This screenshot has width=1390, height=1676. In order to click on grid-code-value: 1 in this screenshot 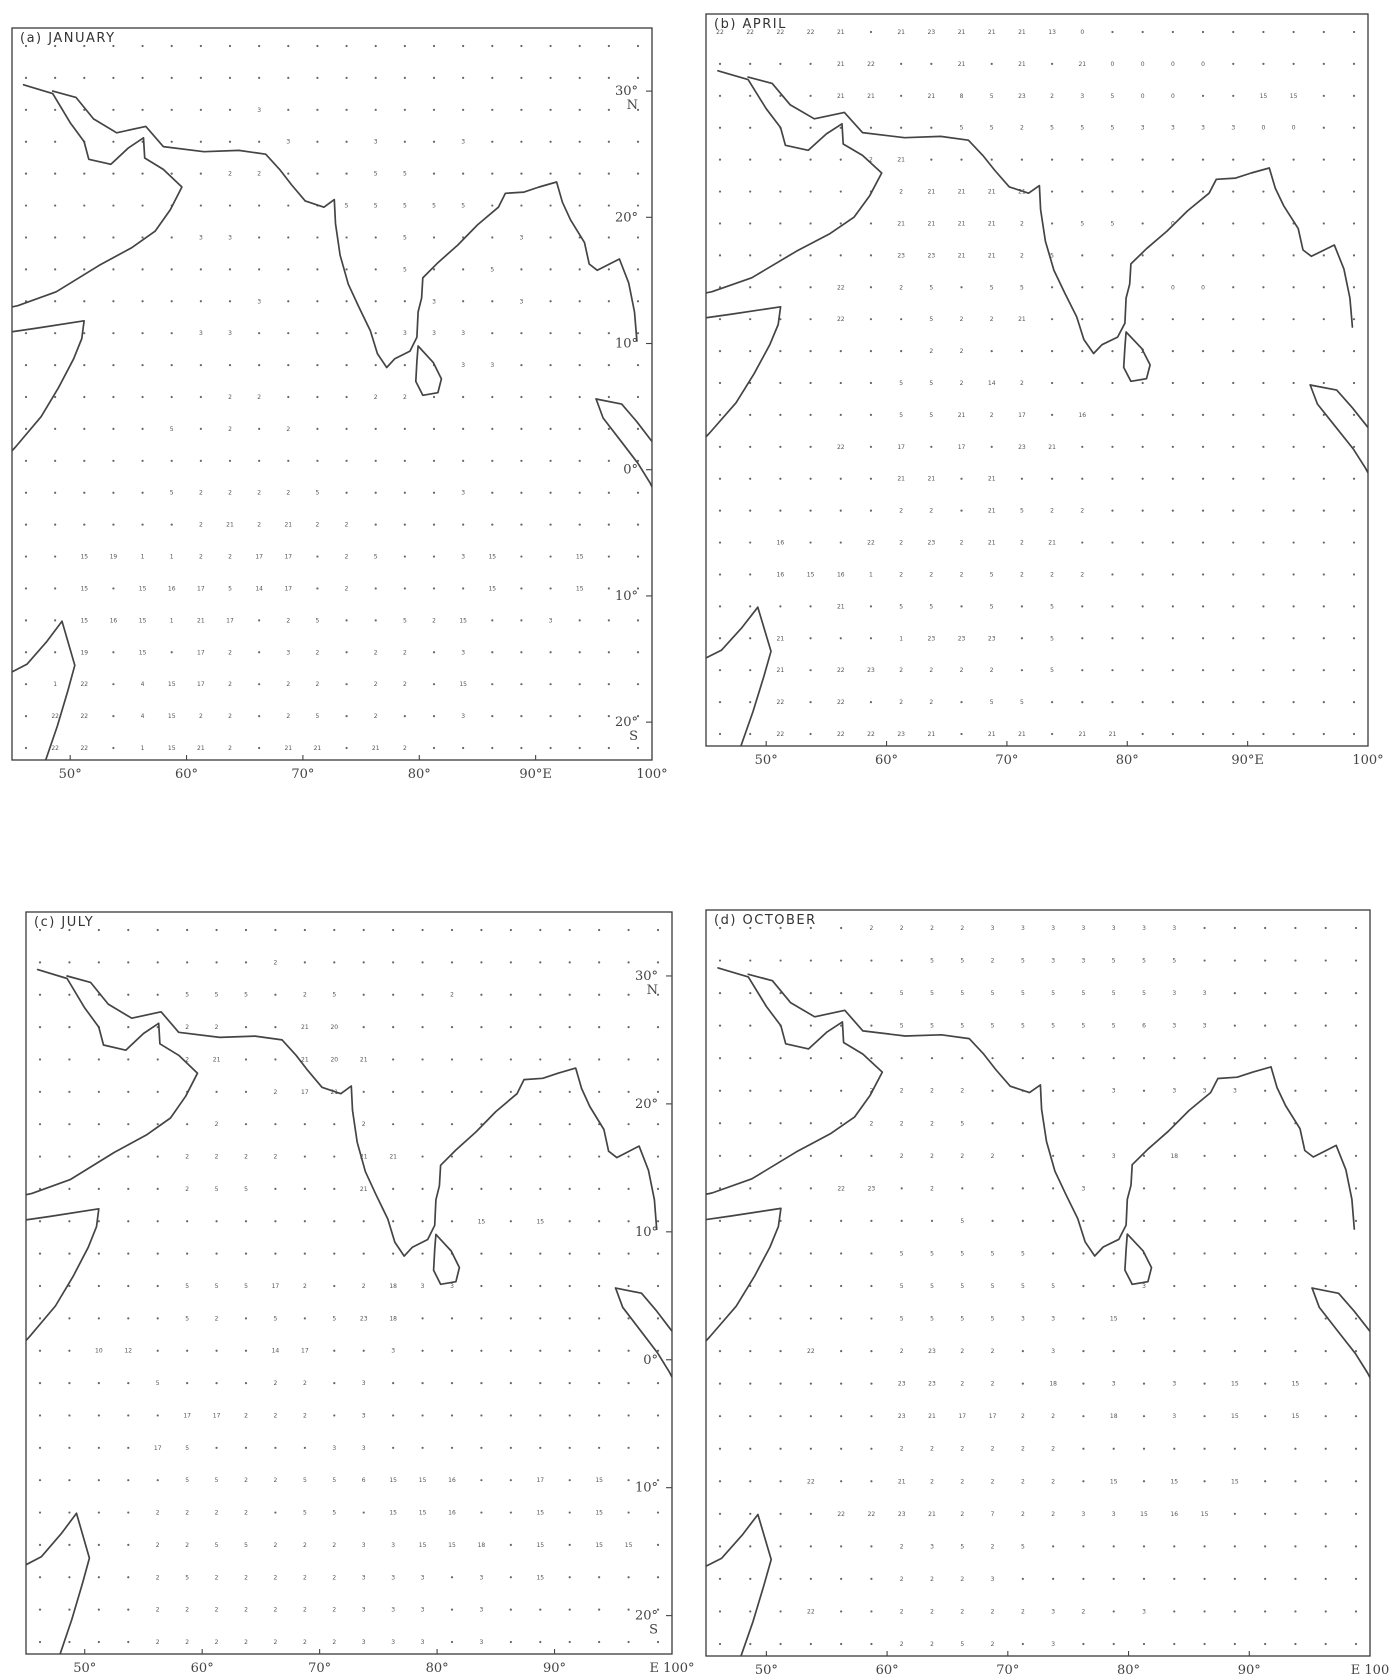, I will do `click(871, 574)`.